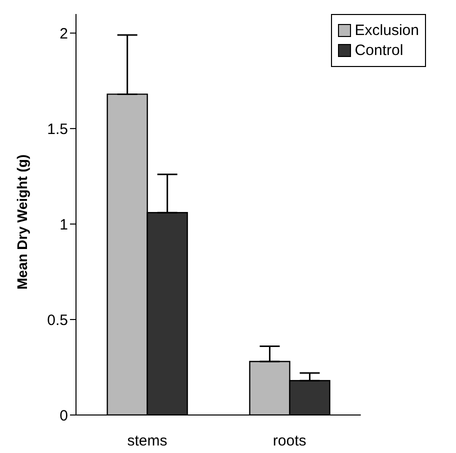 The image size is (456, 453). Describe the element at coordinates (289, 441) in the screenshot. I see `x-tick-label: roots` at that location.